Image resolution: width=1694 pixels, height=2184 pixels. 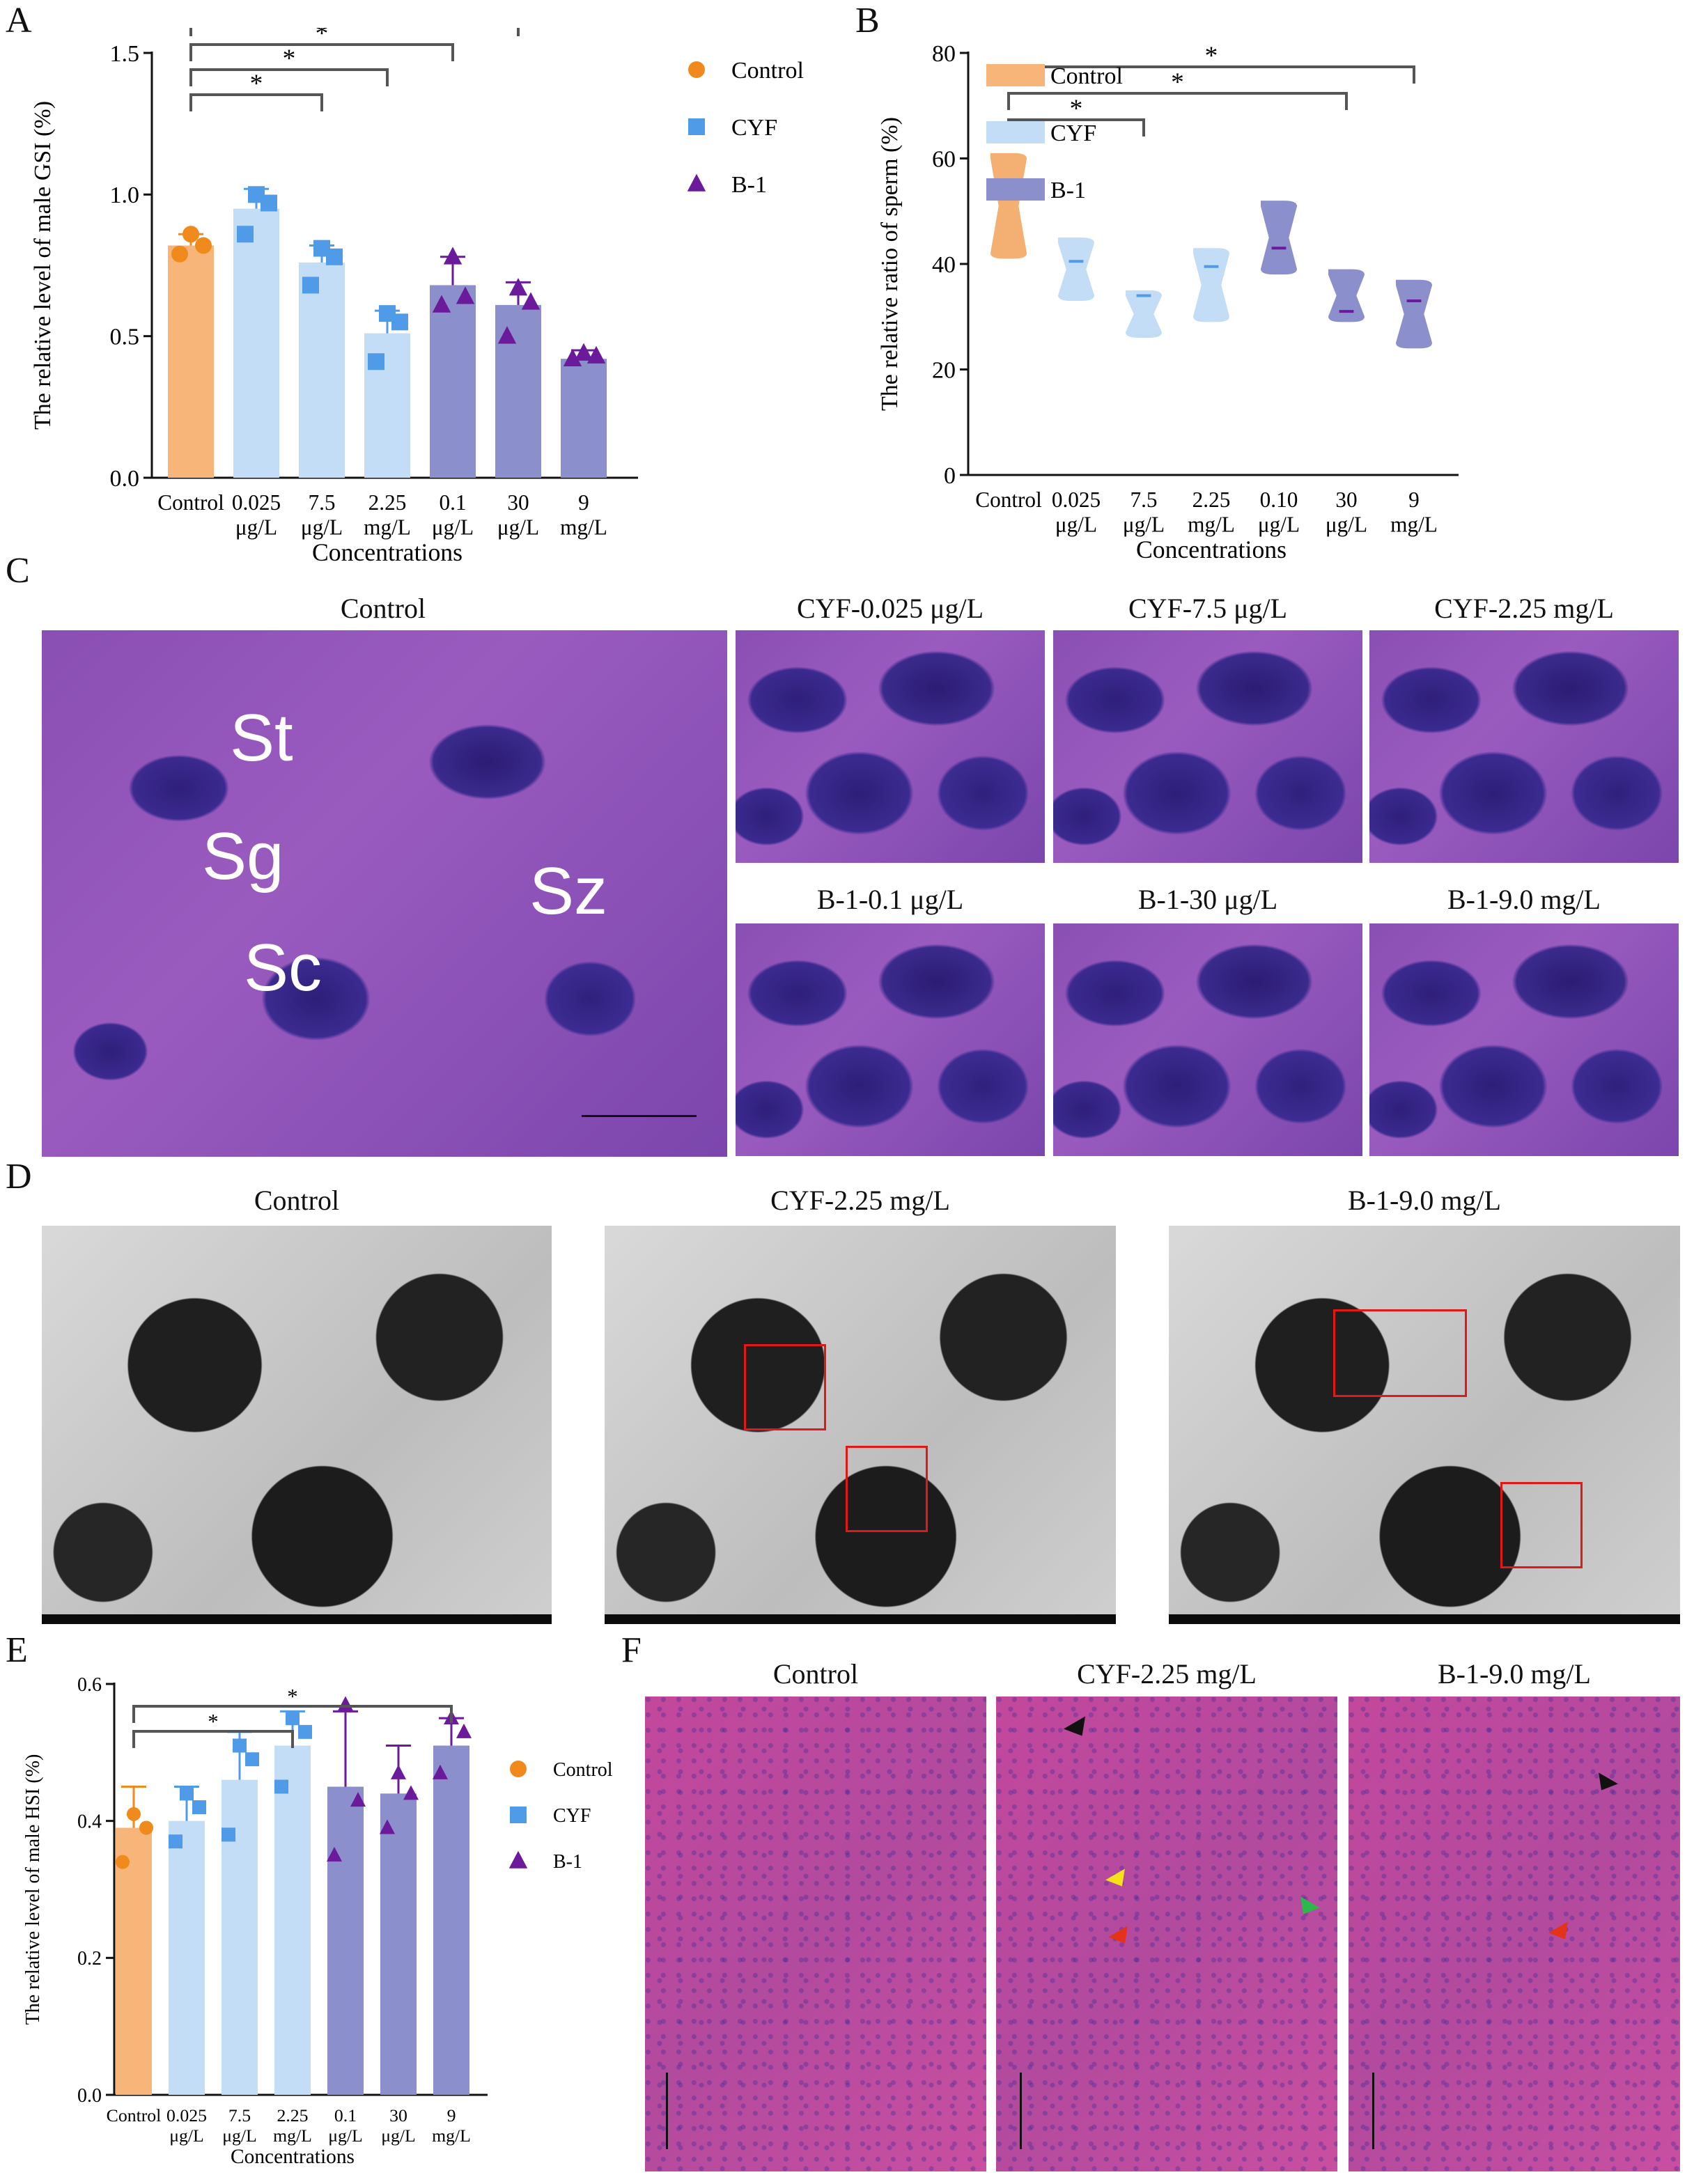 I want to click on y-tick-label: 20, so click(x=944, y=370).